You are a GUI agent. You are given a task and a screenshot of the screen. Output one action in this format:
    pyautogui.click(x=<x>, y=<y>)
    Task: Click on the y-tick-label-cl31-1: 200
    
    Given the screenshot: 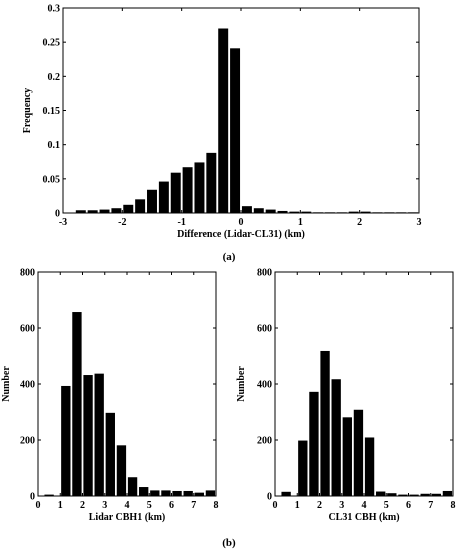 What is the action you would take?
    pyautogui.click(x=264, y=441)
    